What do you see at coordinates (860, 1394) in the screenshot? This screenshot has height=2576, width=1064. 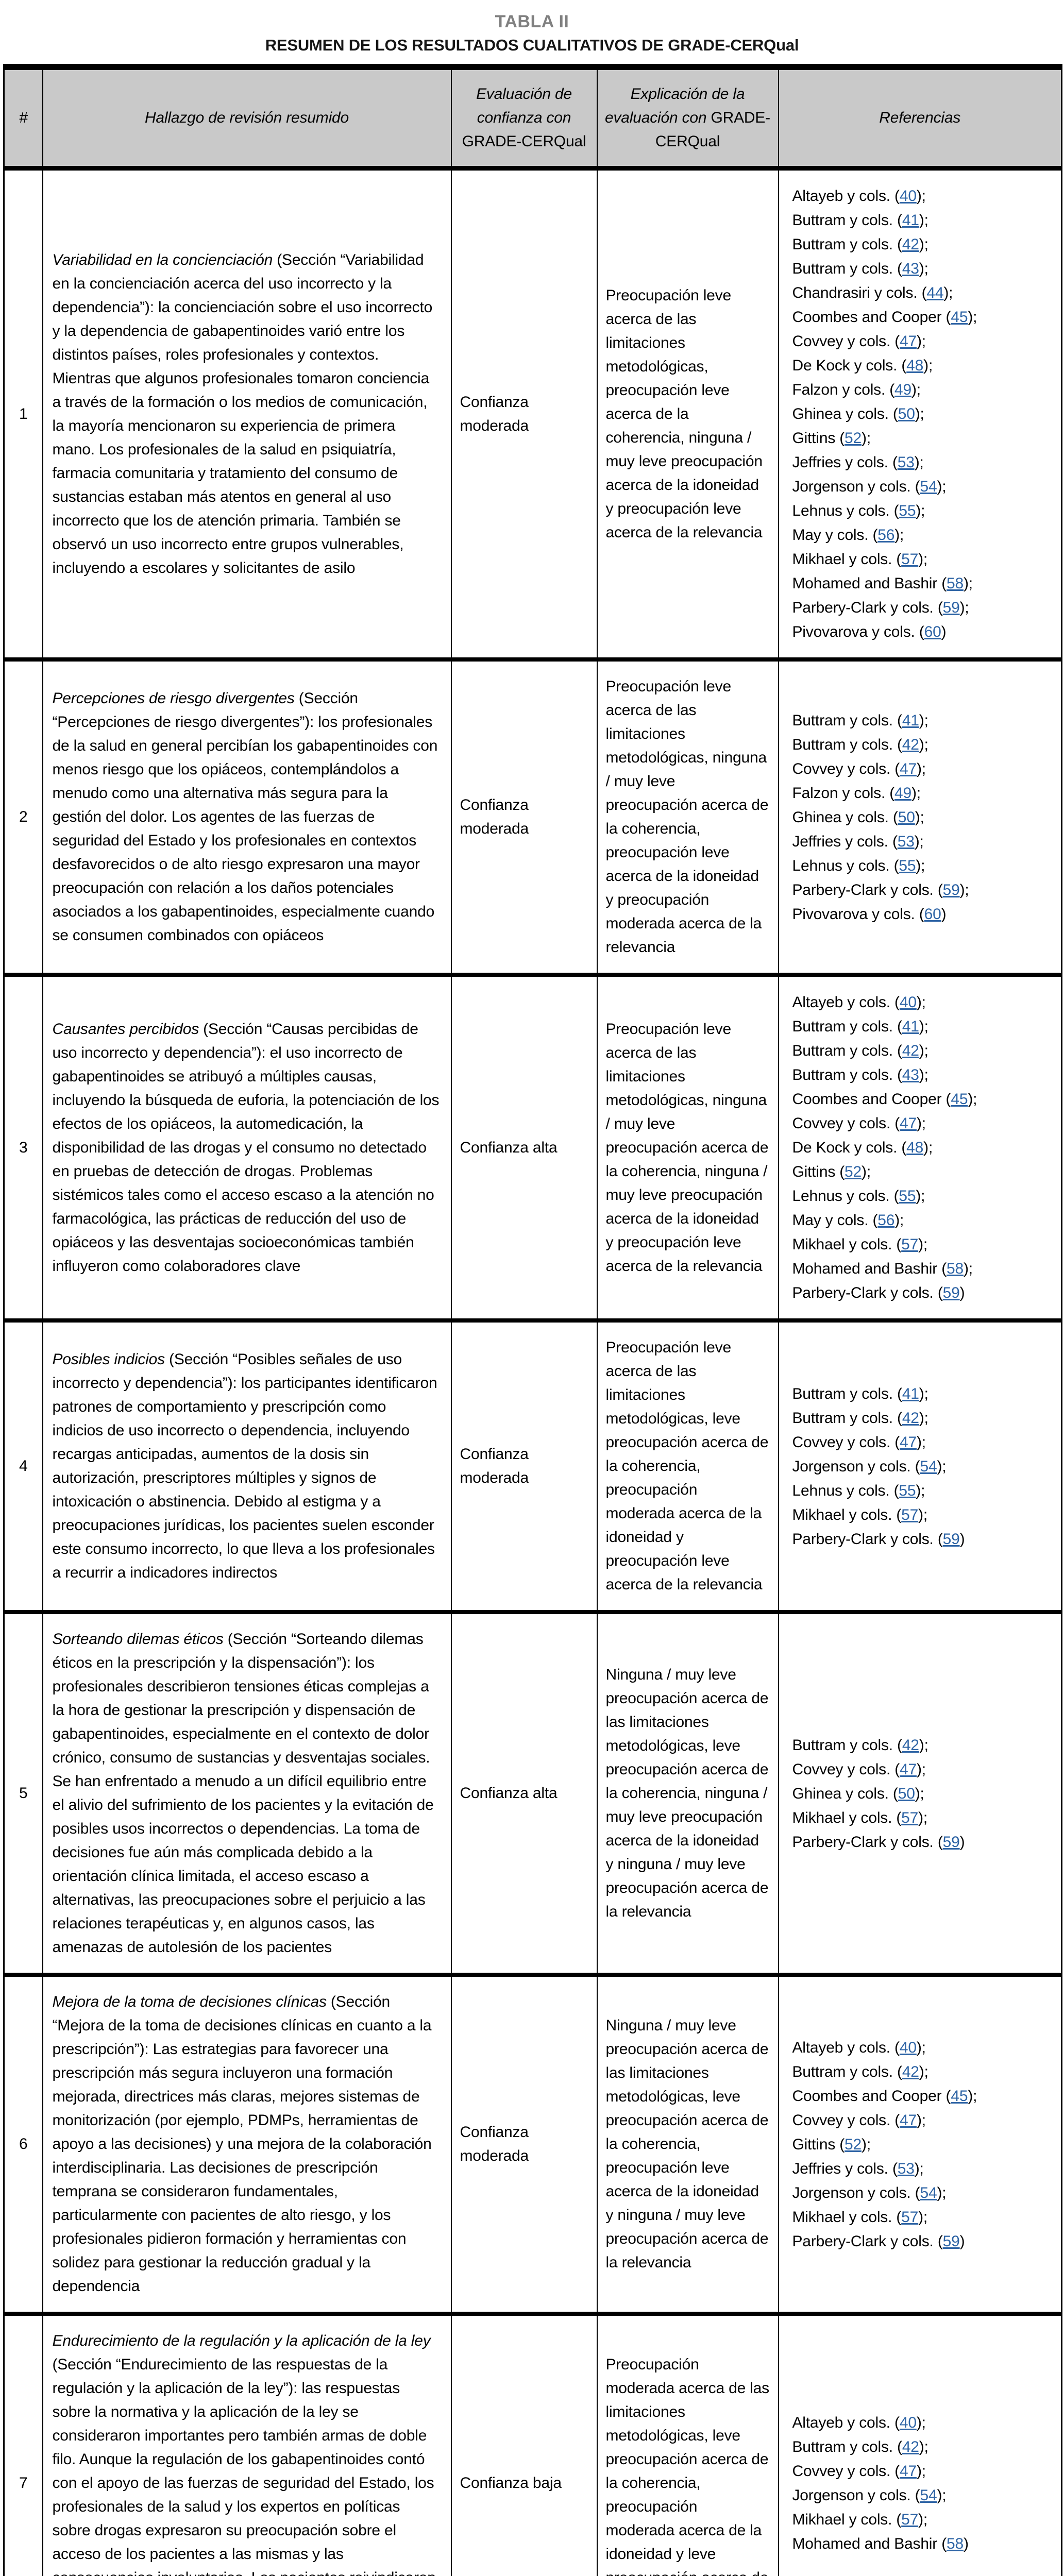 I see `reference-item: Buttram y cols. (41);` at bounding box center [860, 1394].